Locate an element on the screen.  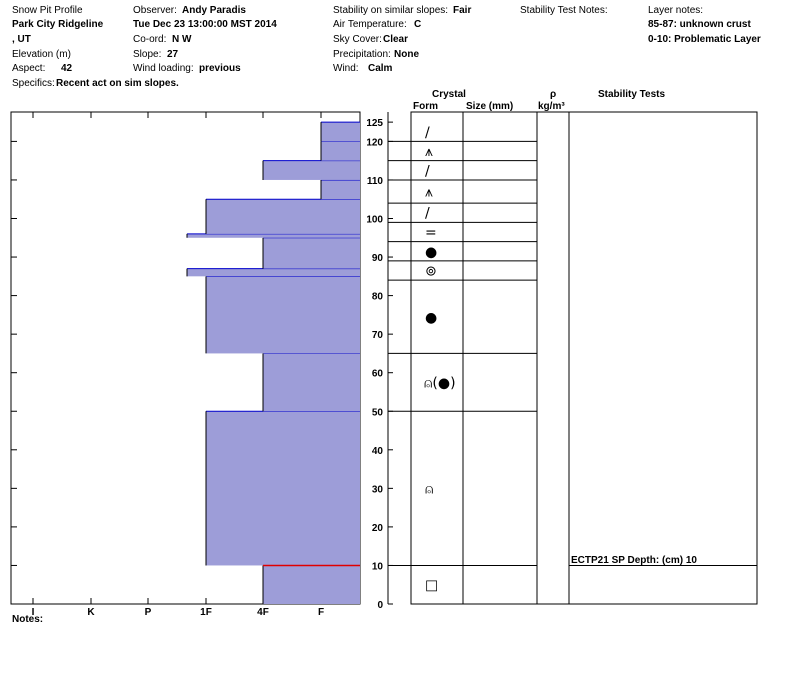
specifics-value: Recent act on sim slopes. is located at coordinates (117, 83).